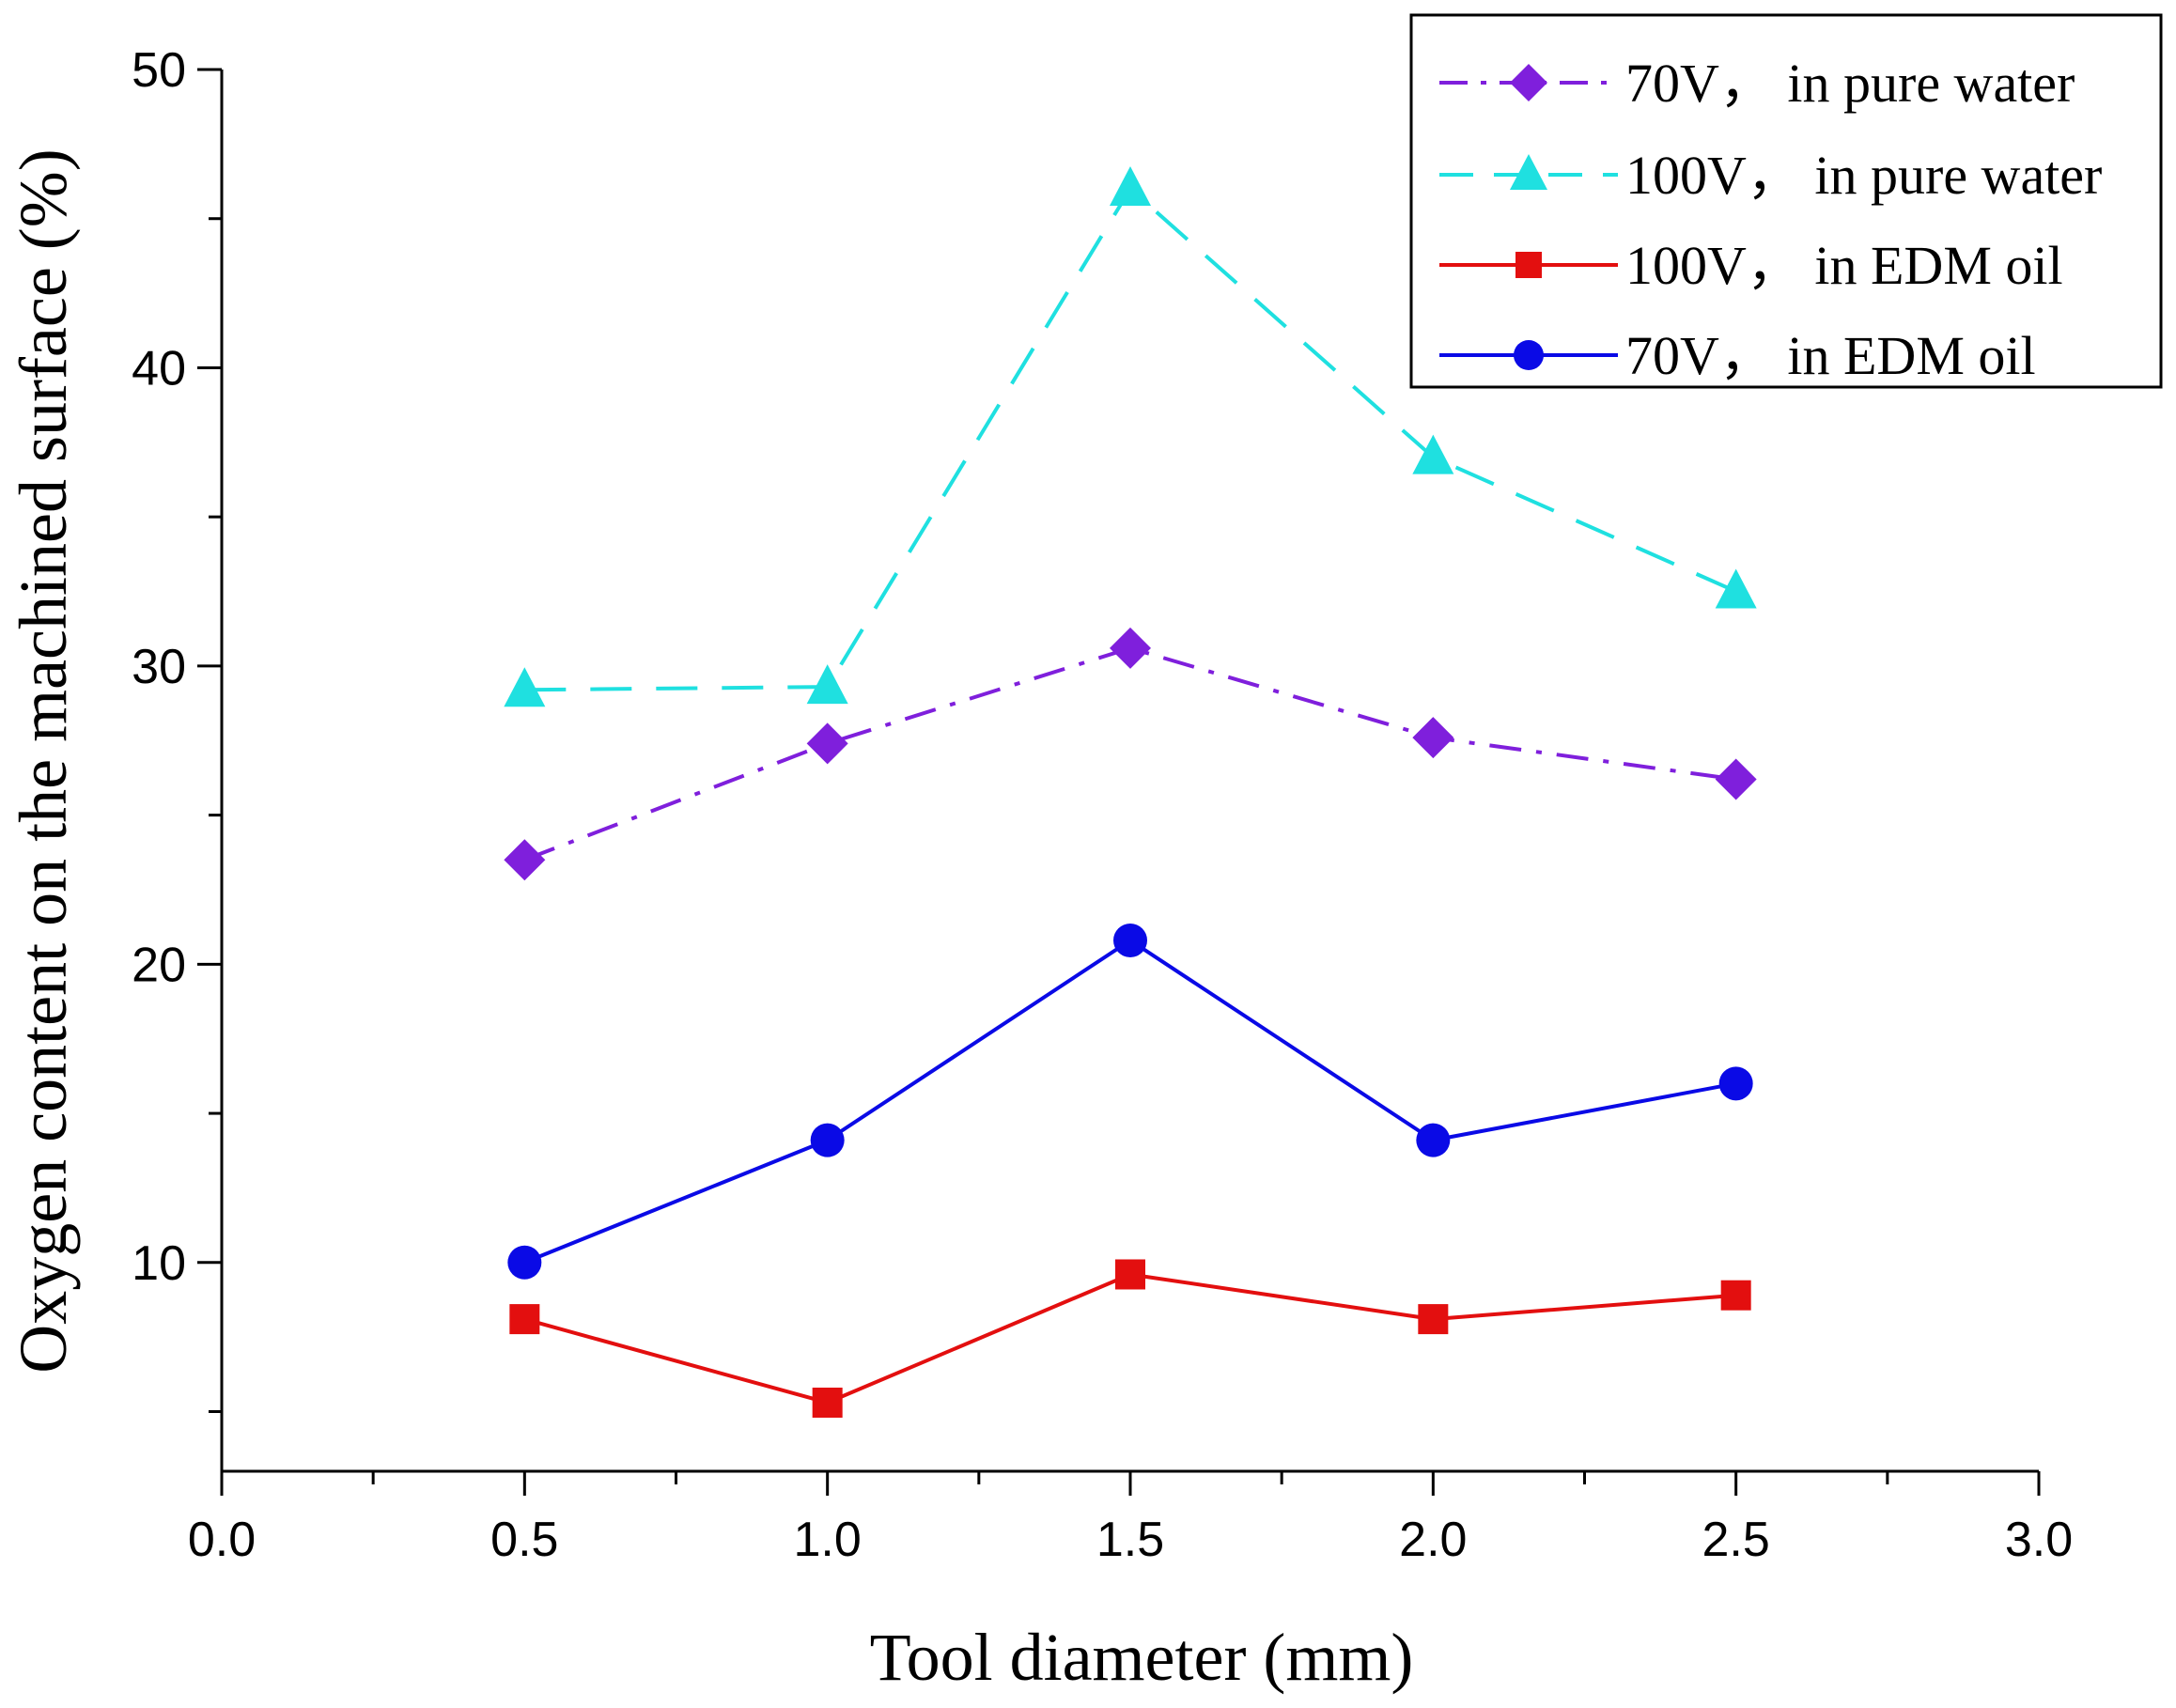 This screenshot has height=1708, width=2176. I want to click on y-tick-label: 30, so click(159, 667).